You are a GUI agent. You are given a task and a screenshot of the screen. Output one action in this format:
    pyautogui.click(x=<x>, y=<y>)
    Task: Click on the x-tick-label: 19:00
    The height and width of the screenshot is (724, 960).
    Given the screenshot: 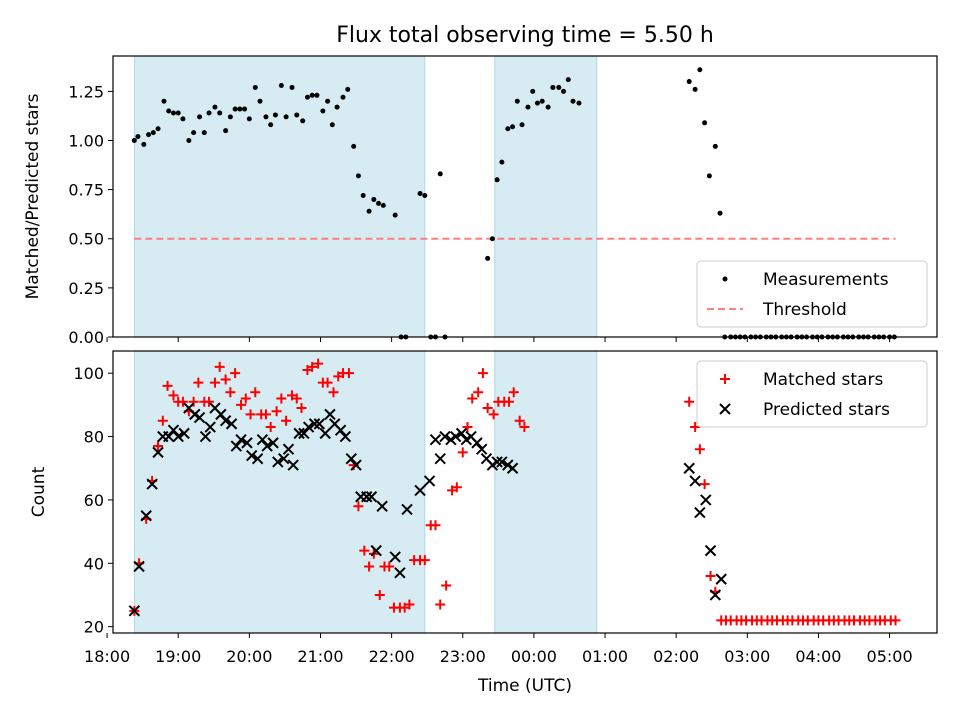 What is the action you would take?
    pyautogui.click(x=178, y=656)
    